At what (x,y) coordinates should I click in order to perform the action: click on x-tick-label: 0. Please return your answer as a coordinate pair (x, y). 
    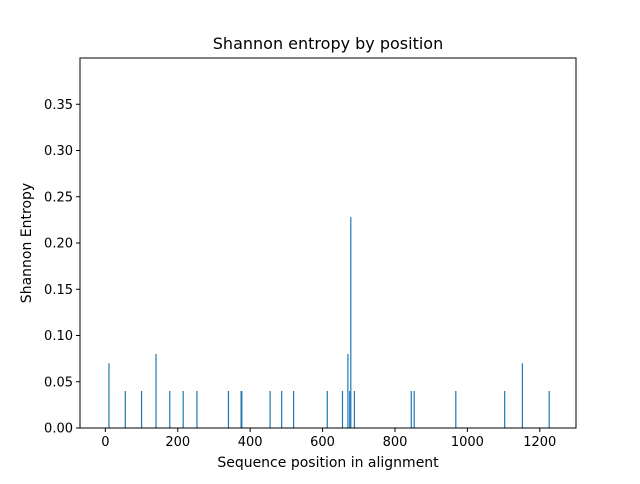
    Looking at the image, I should click on (105, 442).